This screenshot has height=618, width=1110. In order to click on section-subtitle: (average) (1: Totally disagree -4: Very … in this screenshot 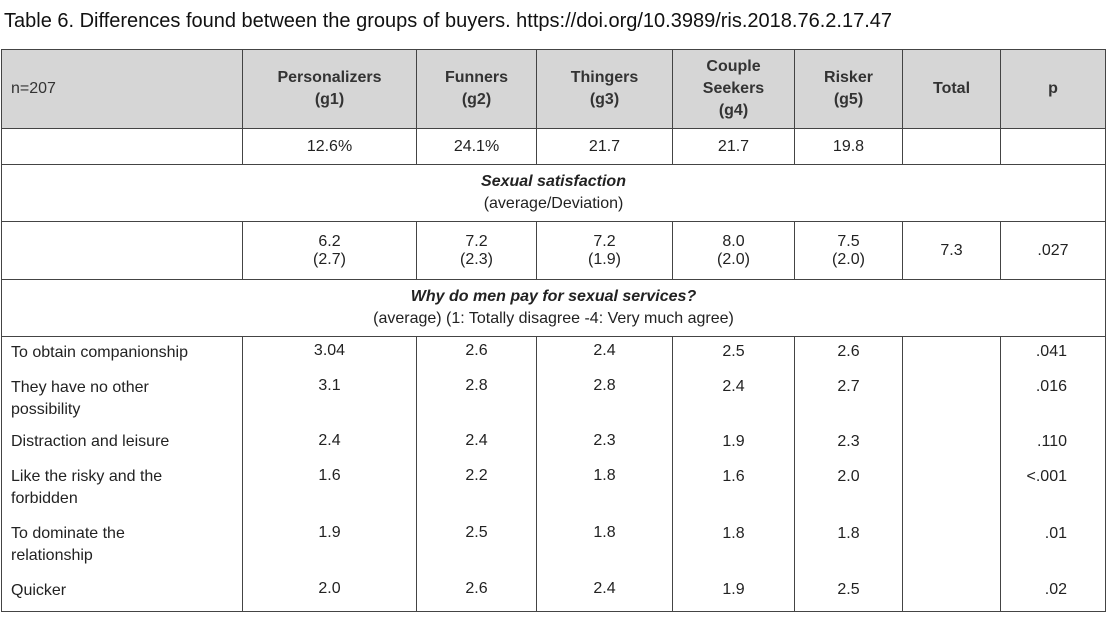, I will do `click(553, 318)`.